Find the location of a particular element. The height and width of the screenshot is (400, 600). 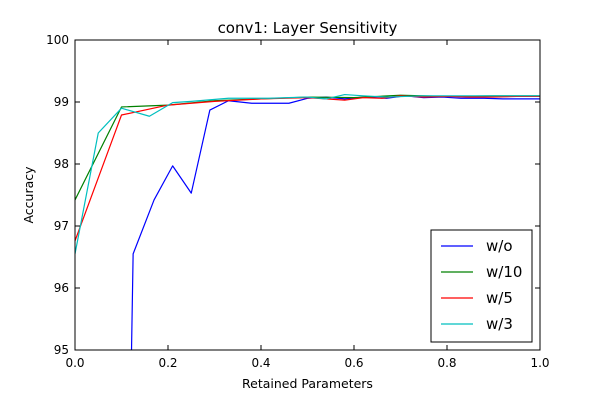

legend-label: w/5 is located at coordinates (499, 298).